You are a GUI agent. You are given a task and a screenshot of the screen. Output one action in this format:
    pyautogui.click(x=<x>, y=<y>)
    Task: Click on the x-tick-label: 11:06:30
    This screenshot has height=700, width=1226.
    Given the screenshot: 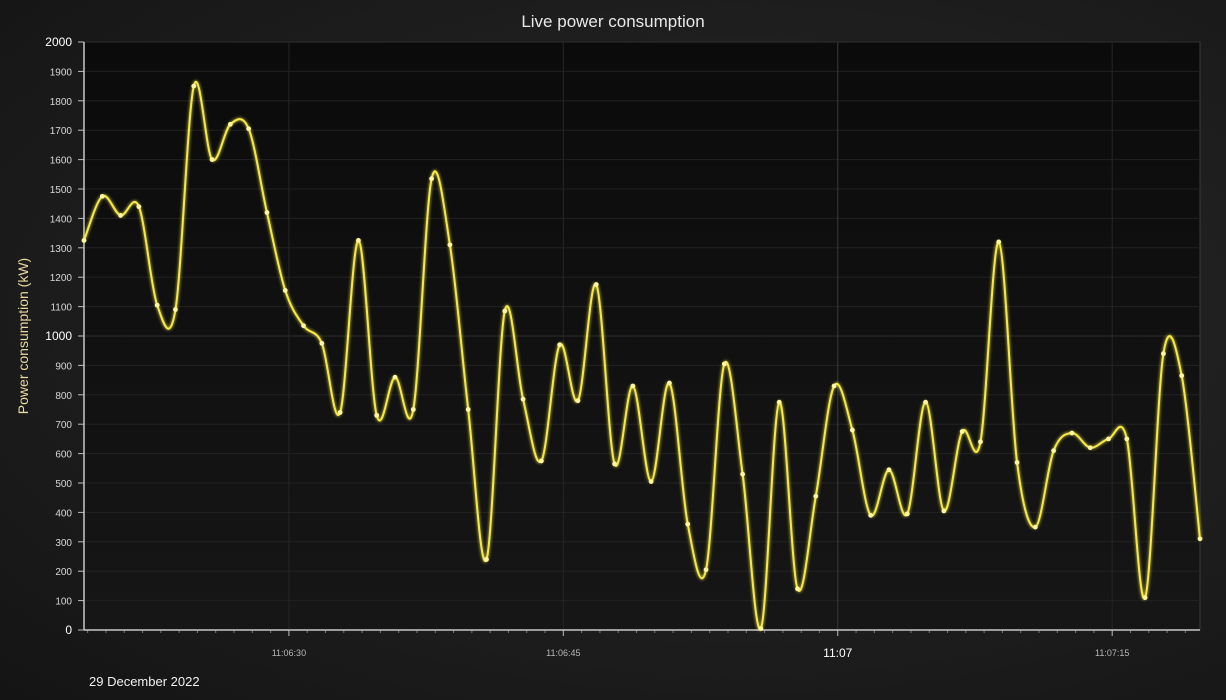 What is the action you would take?
    pyautogui.click(x=289, y=653)
    